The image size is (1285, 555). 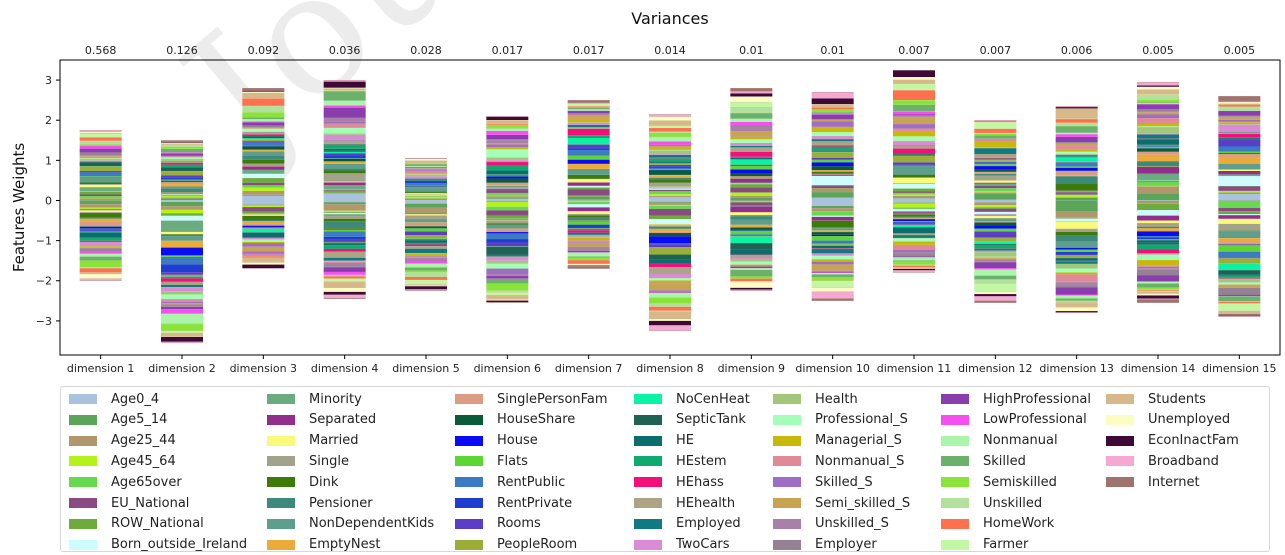 What do you see at coordinates (537, 545) in the screenshot?
I see `legend-label: PeopleRoom` at bounding box center [537, 545].